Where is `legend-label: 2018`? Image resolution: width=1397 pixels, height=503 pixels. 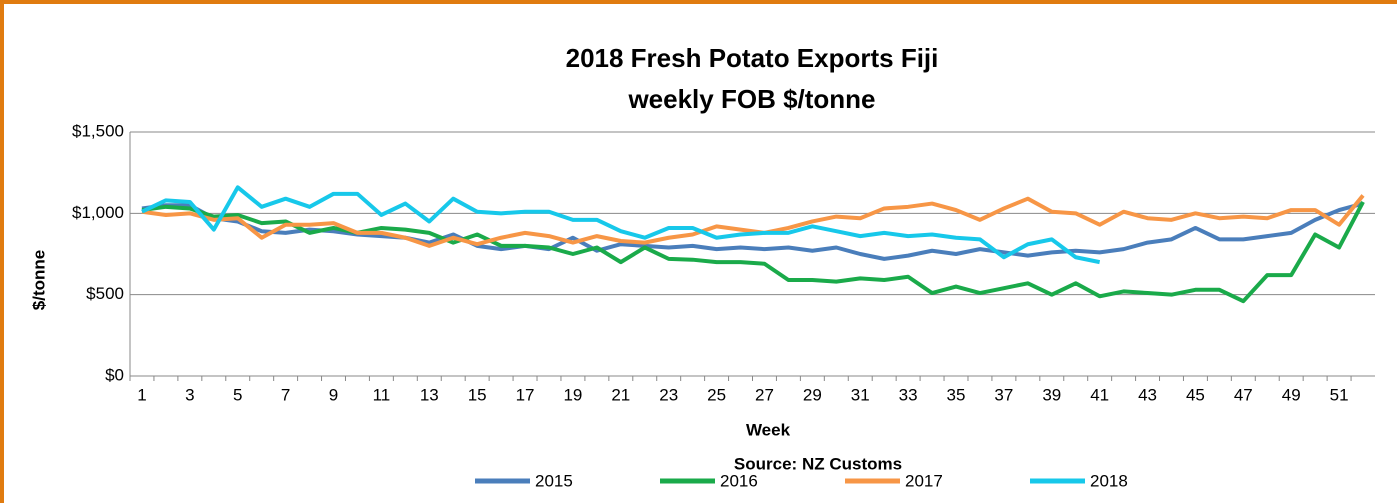 legend-label: 2018 is located at coordinates (1109, 480).